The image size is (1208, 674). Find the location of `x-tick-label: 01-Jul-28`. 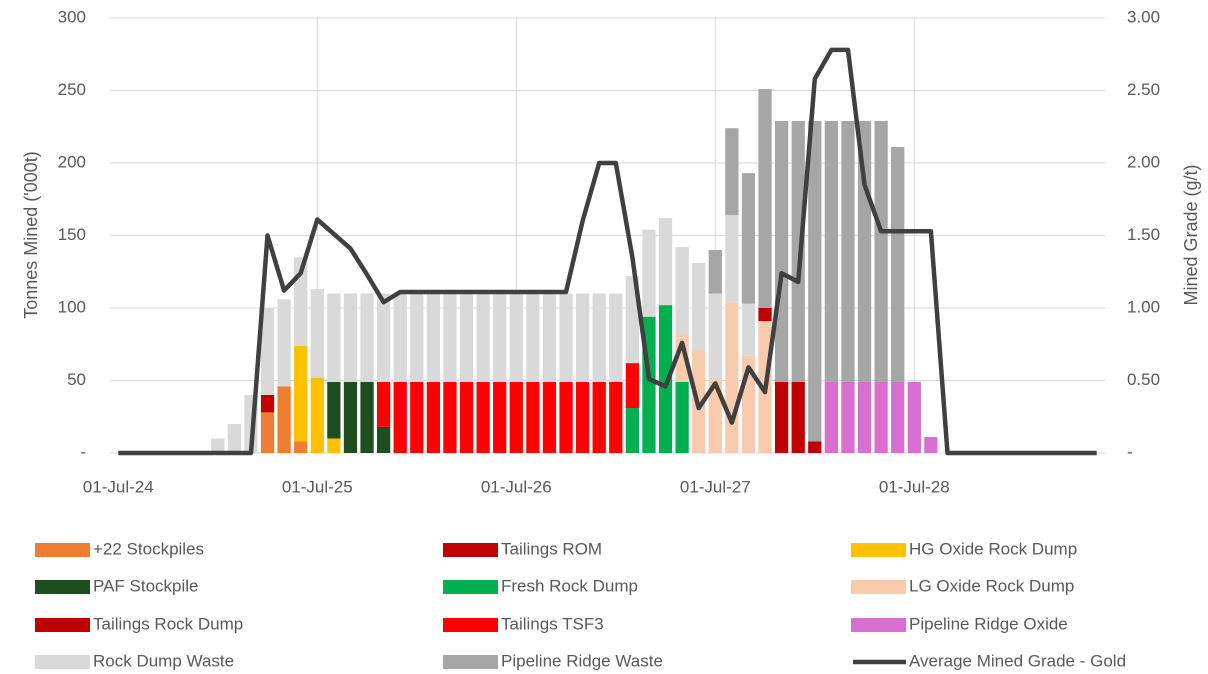

x-tick-label: 01-Jul-28 is located at coordinates (914, 486).